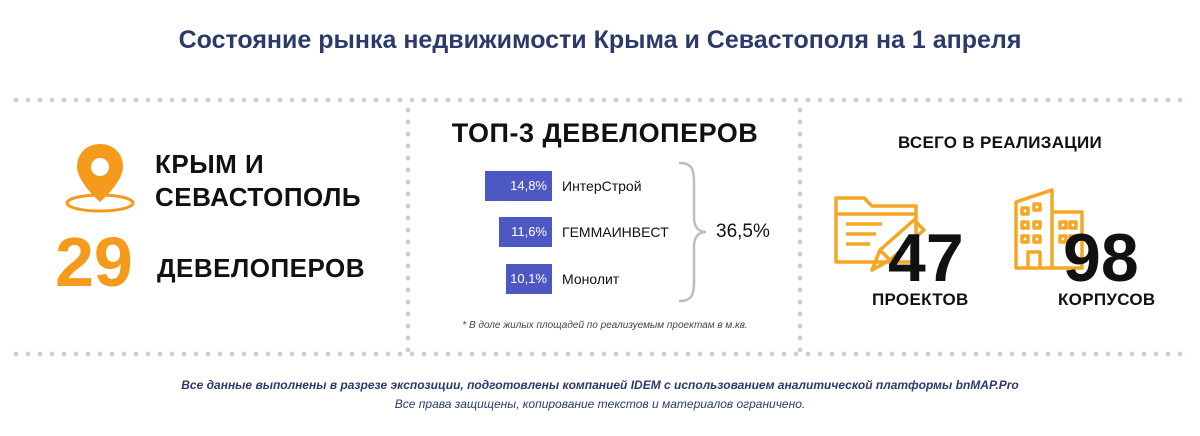  Describe the element at coordinates (100, 178) in the screenshot. I see `location-pin-icon` at that location.